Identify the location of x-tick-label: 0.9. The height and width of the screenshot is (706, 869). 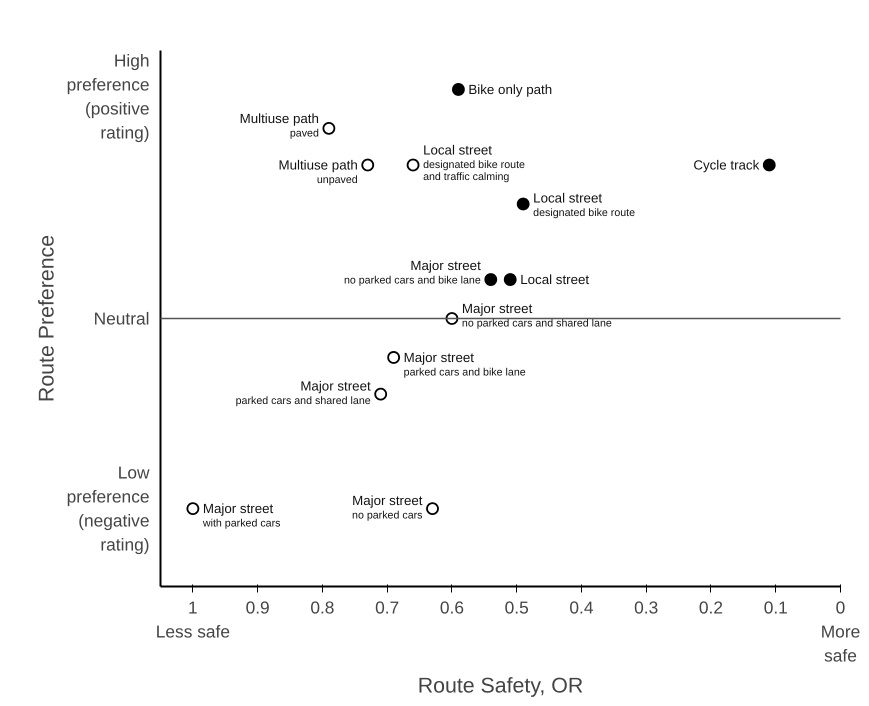
(258, 608).